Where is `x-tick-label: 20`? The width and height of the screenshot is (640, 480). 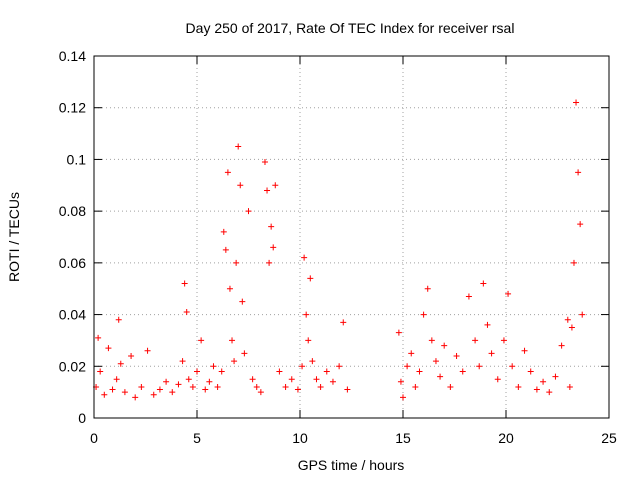 x-tick-label: 20 is located at coordinates (506, 438).